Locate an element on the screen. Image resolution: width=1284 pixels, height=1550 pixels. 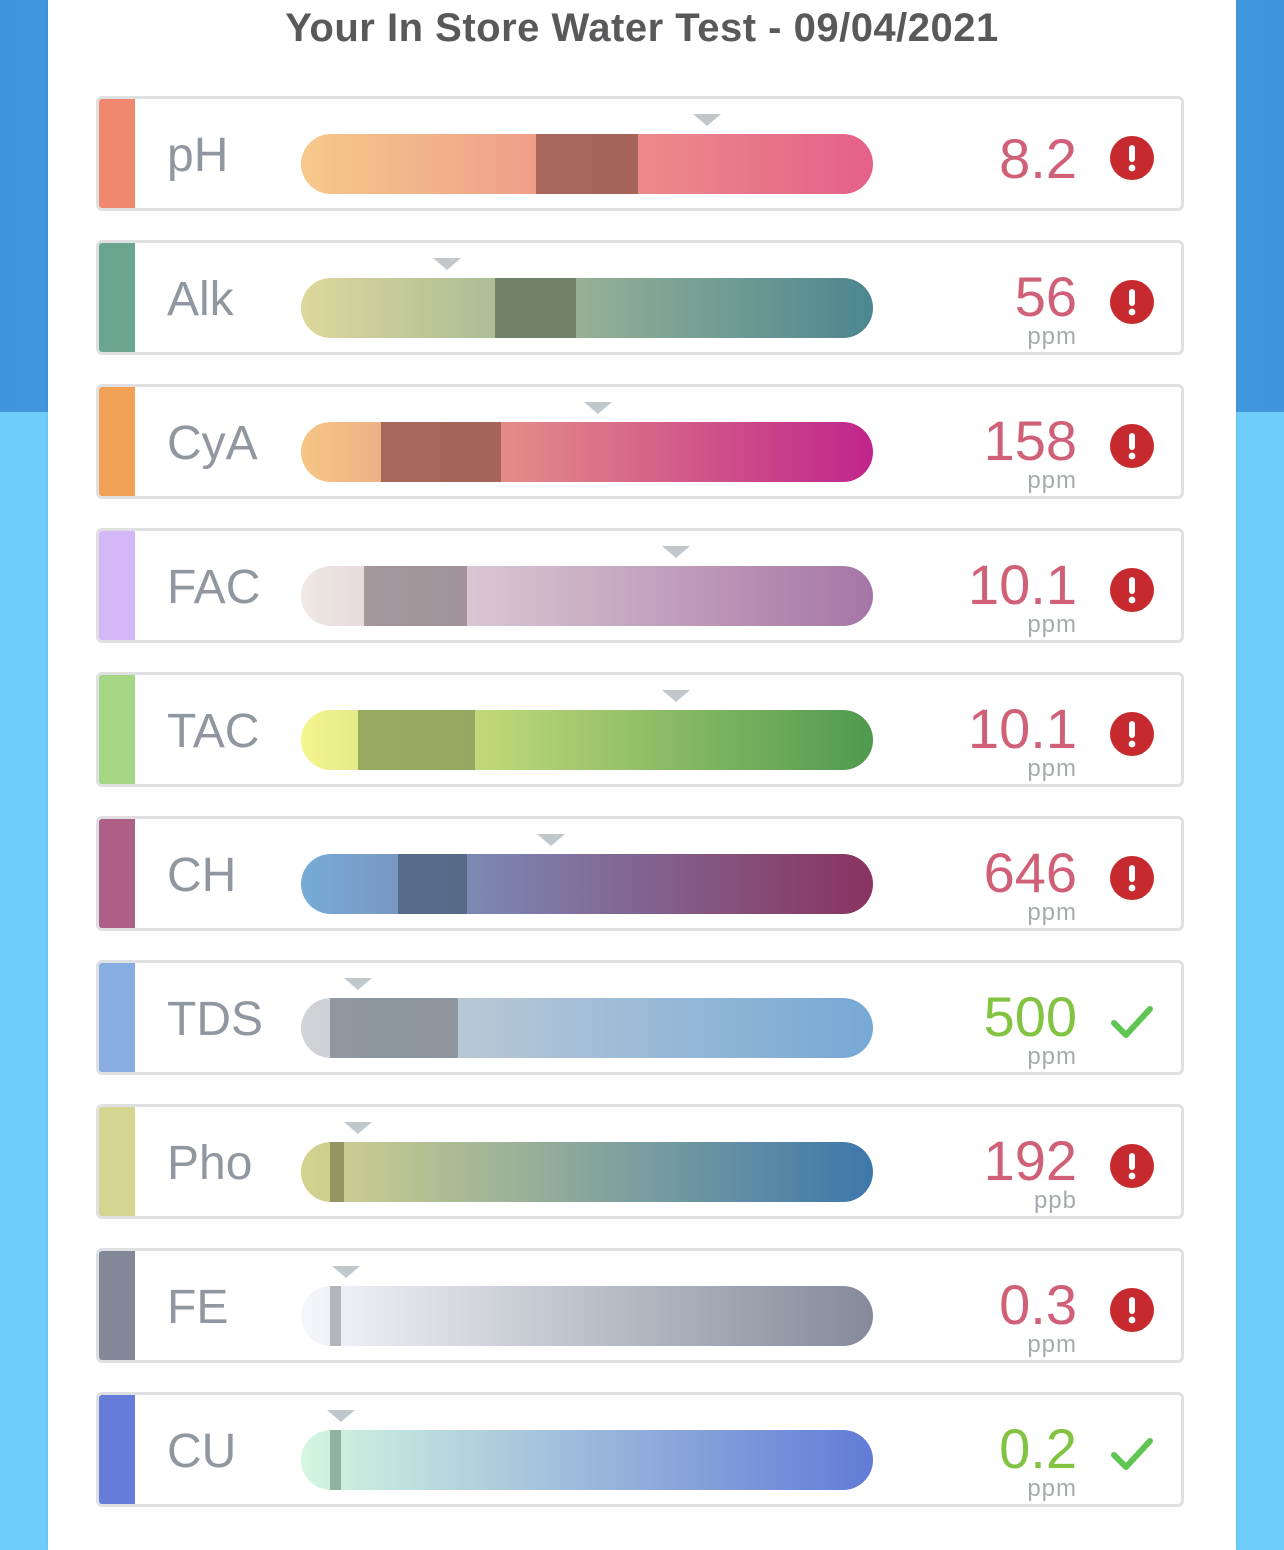
test-row-fe: FE 0.3 ppm is located at coordinates (640, 1305).